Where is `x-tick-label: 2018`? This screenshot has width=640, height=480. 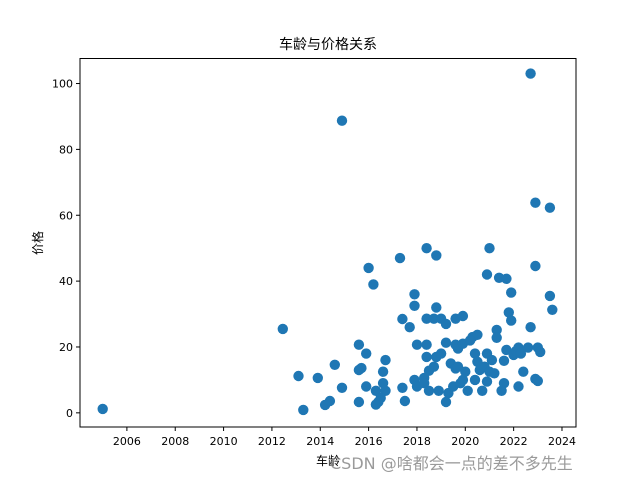 x-tick-label: 2018 is located at coordinates (417, 441).